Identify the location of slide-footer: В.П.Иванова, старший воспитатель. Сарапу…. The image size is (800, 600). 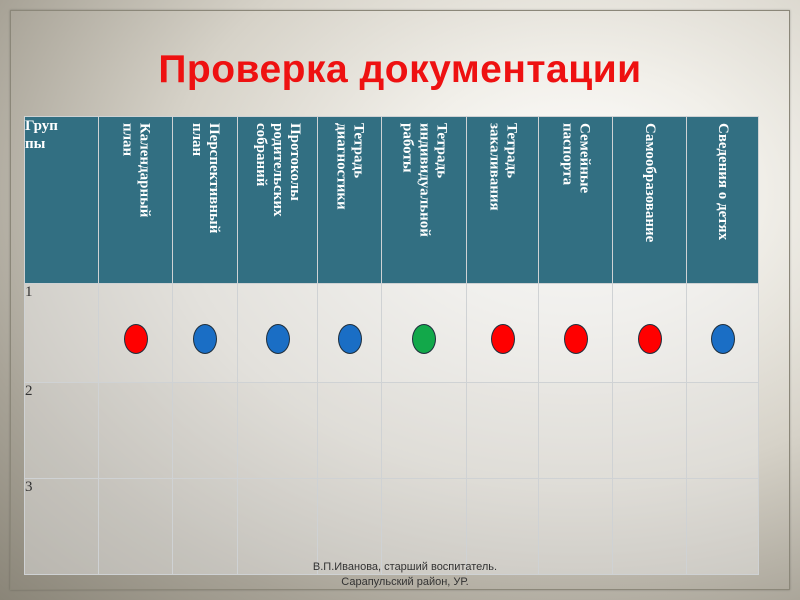
(405, 575).